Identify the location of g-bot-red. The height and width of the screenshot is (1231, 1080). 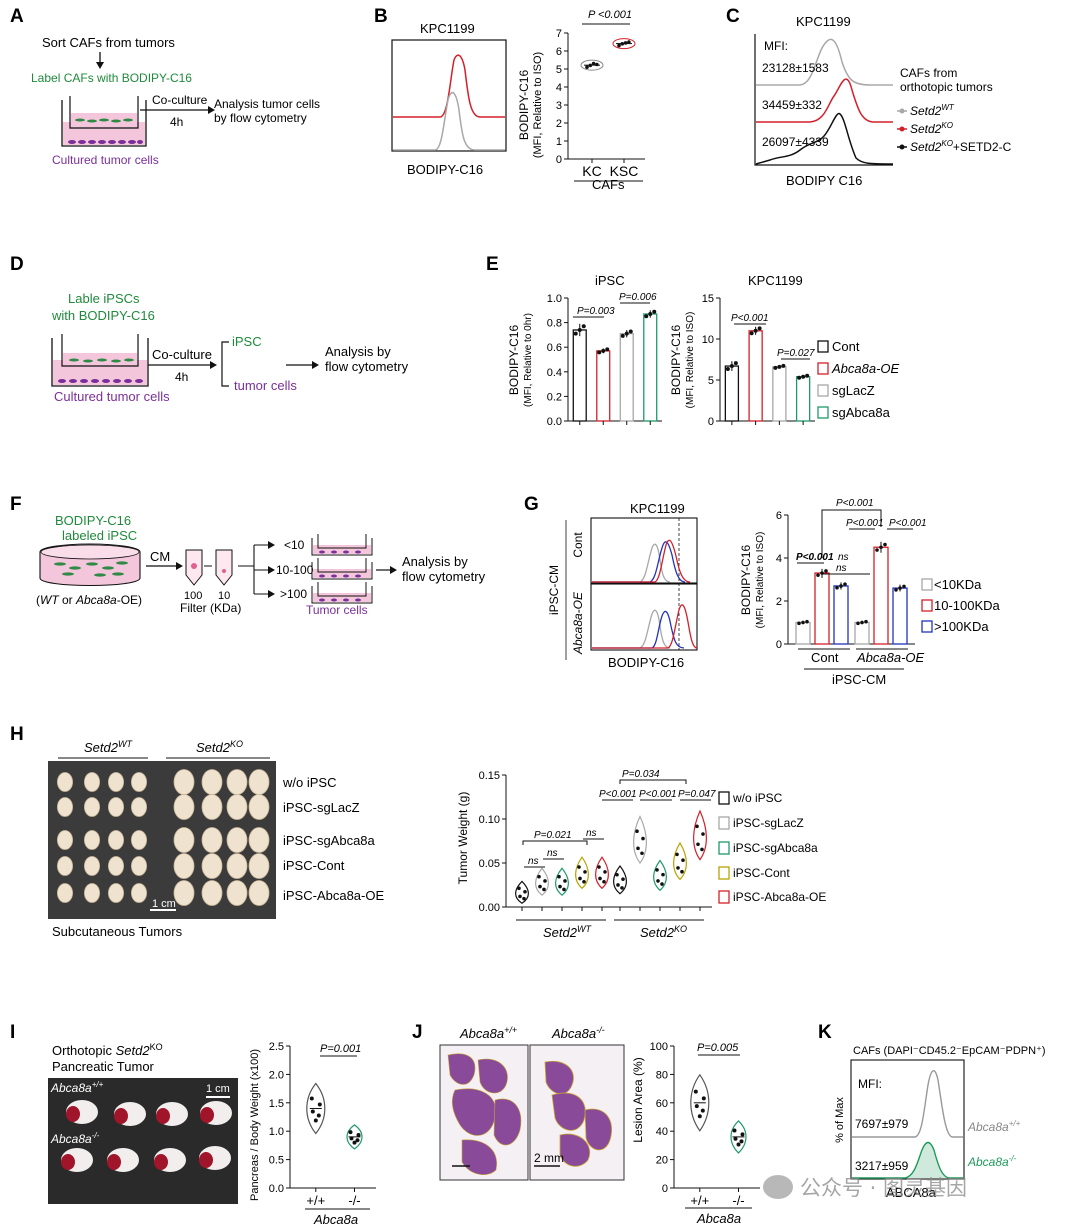
(645, 626).